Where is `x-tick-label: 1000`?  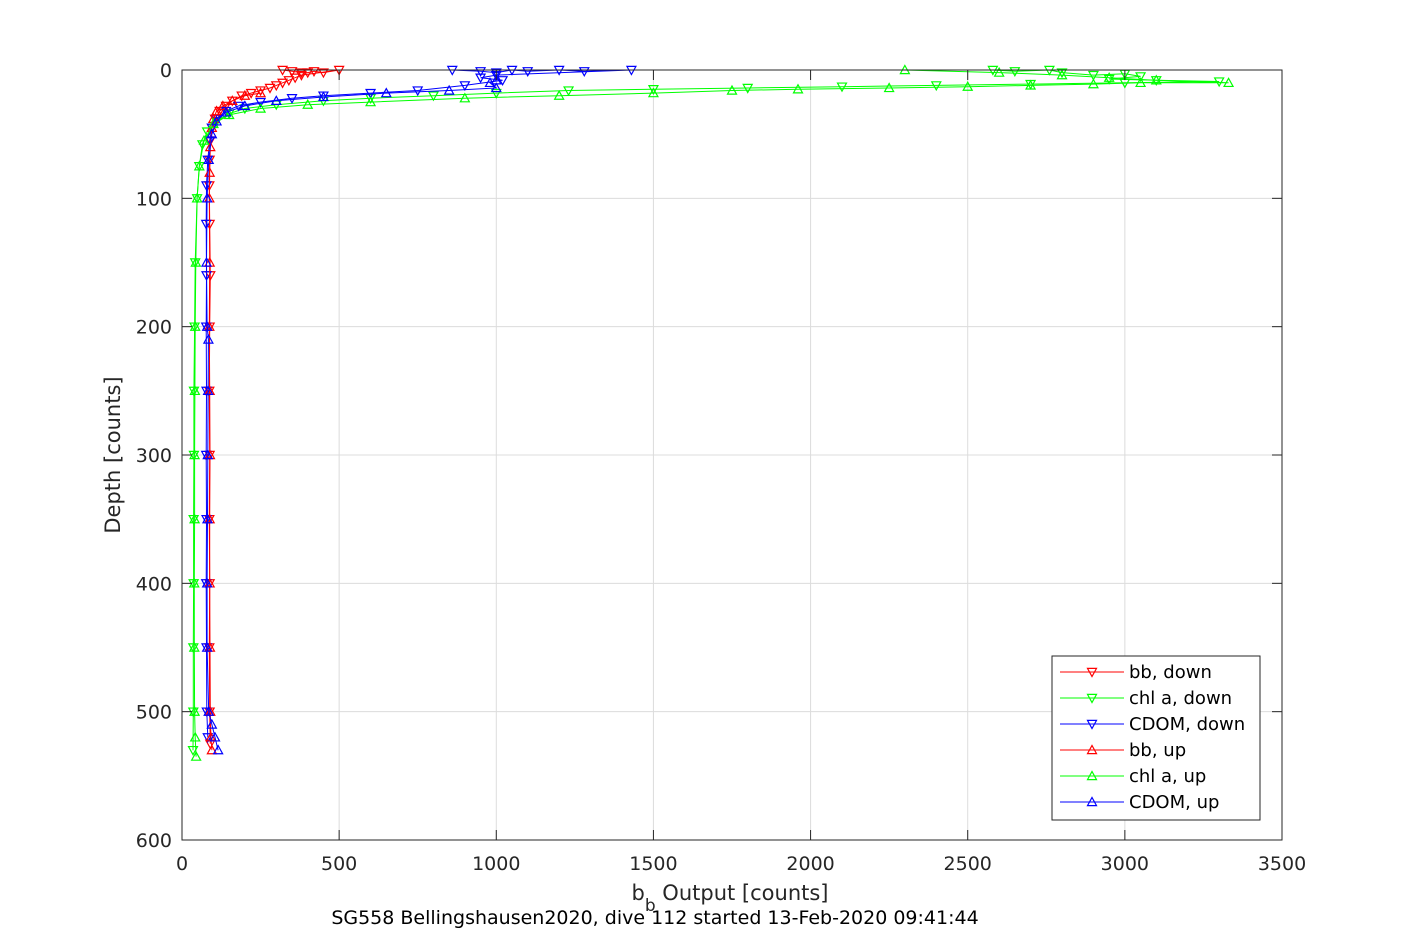 x-tick-label: 1000 is located at coordinates (496, 864).